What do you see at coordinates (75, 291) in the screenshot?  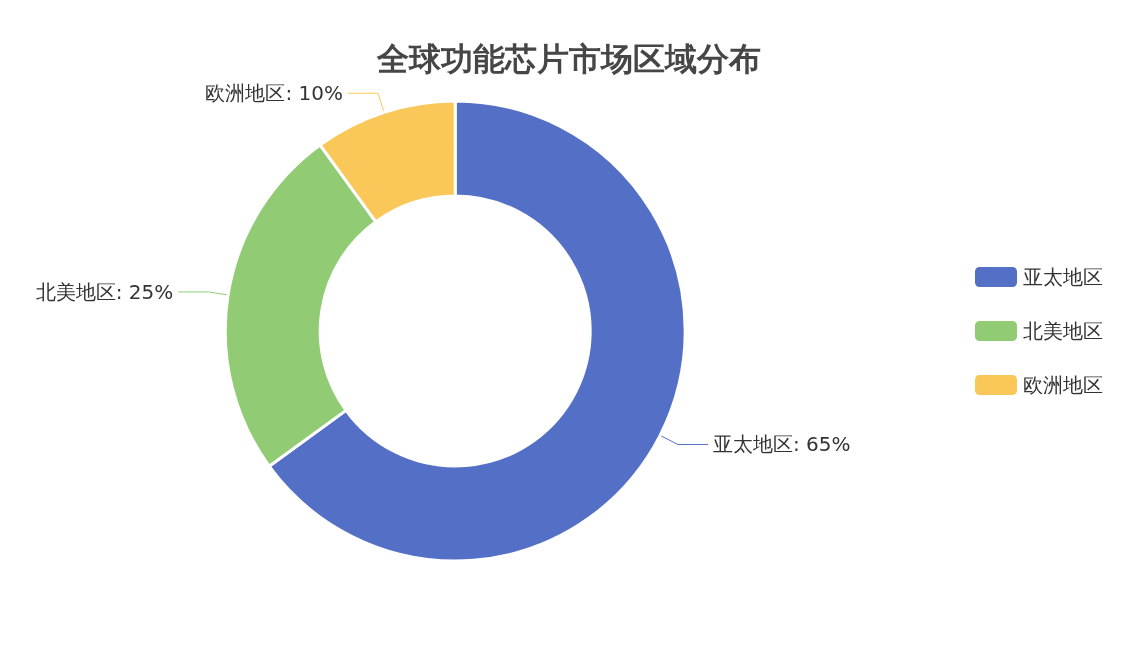 I see `slice-label: 北美地区` at bounding box center [75, 291].